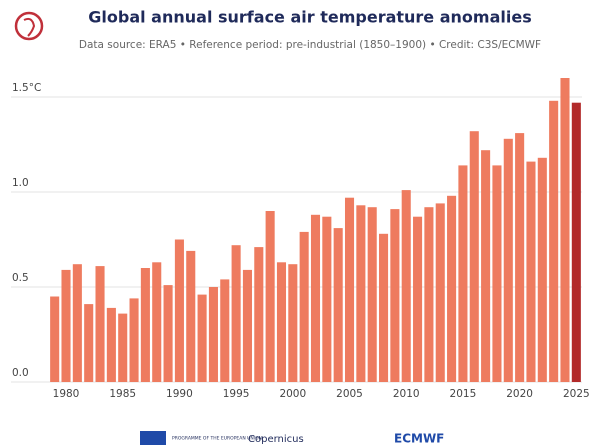 The height and width of the screenshot is (446, 593). What do you see at coordinates (276, 439) in the screenshot?
I see `footer-logo: Copernicus` at bounding box center [276, 439].